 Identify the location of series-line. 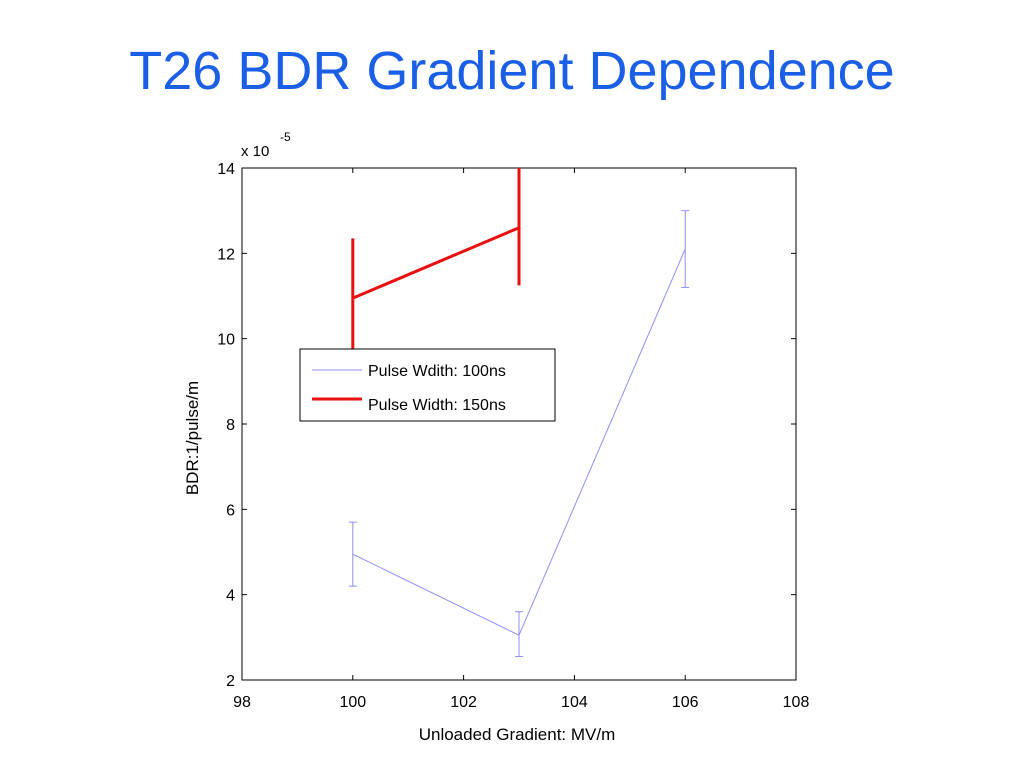
(436, 263).